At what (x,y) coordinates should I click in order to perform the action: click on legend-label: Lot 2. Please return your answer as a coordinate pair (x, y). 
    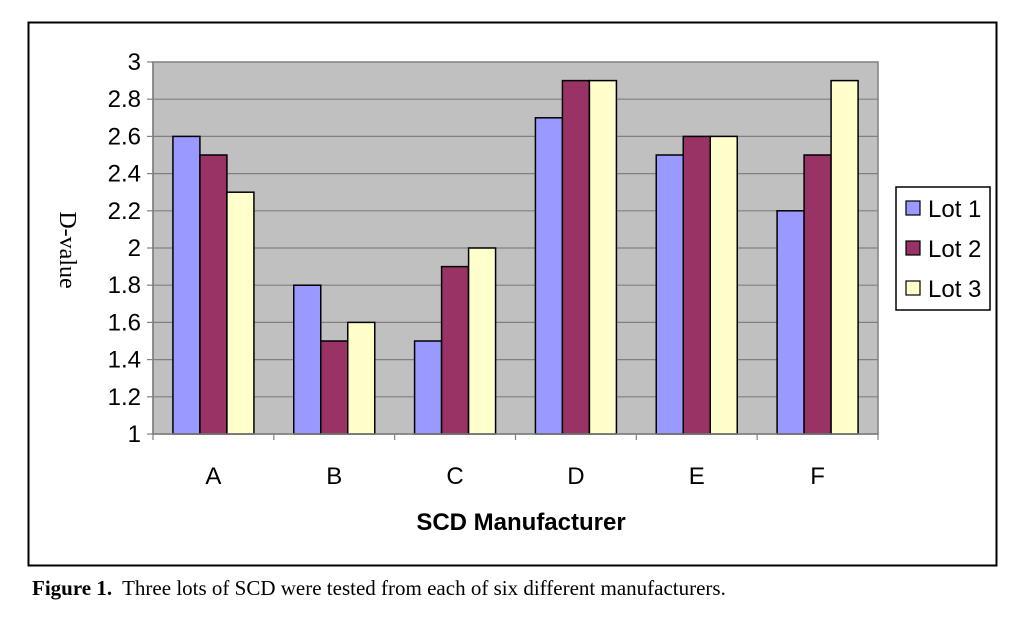
    Looking at the image, I should click on (954, 249).